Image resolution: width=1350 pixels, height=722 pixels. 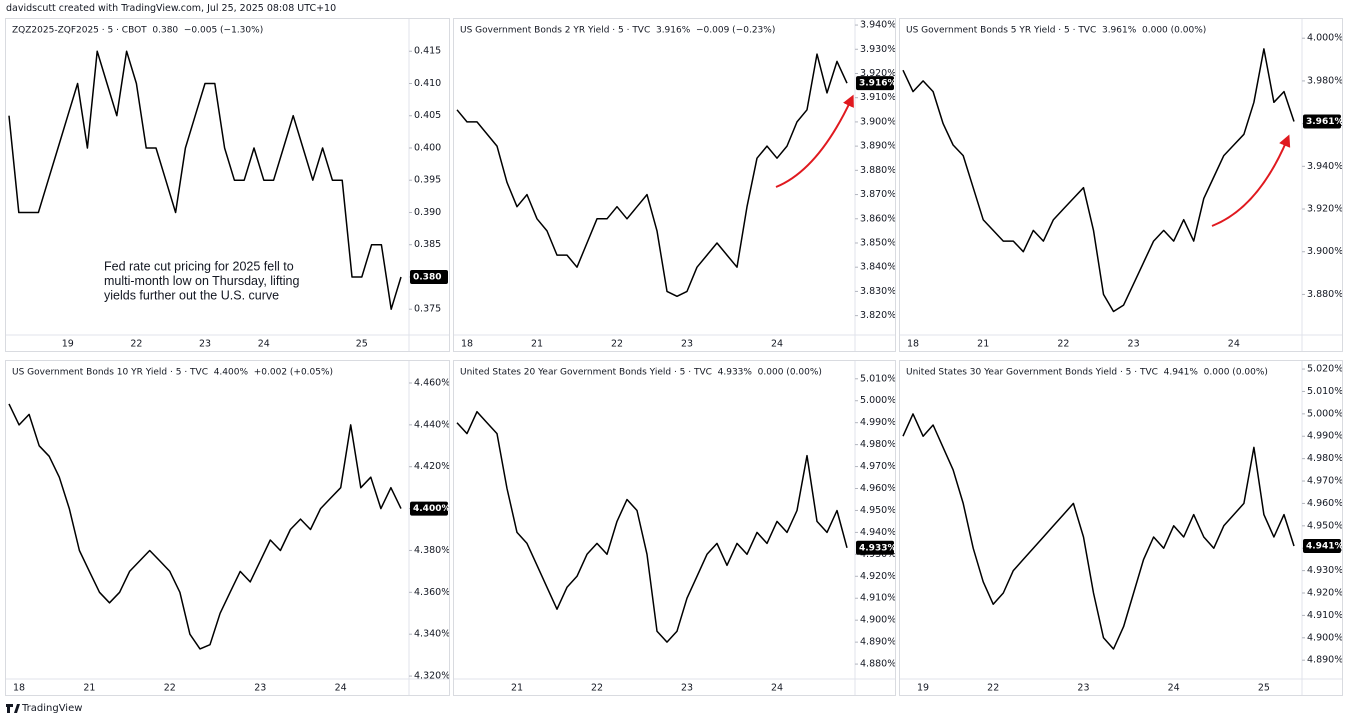 I want to click on y-tick-label: 3.940%, so click(x=877, y=25).